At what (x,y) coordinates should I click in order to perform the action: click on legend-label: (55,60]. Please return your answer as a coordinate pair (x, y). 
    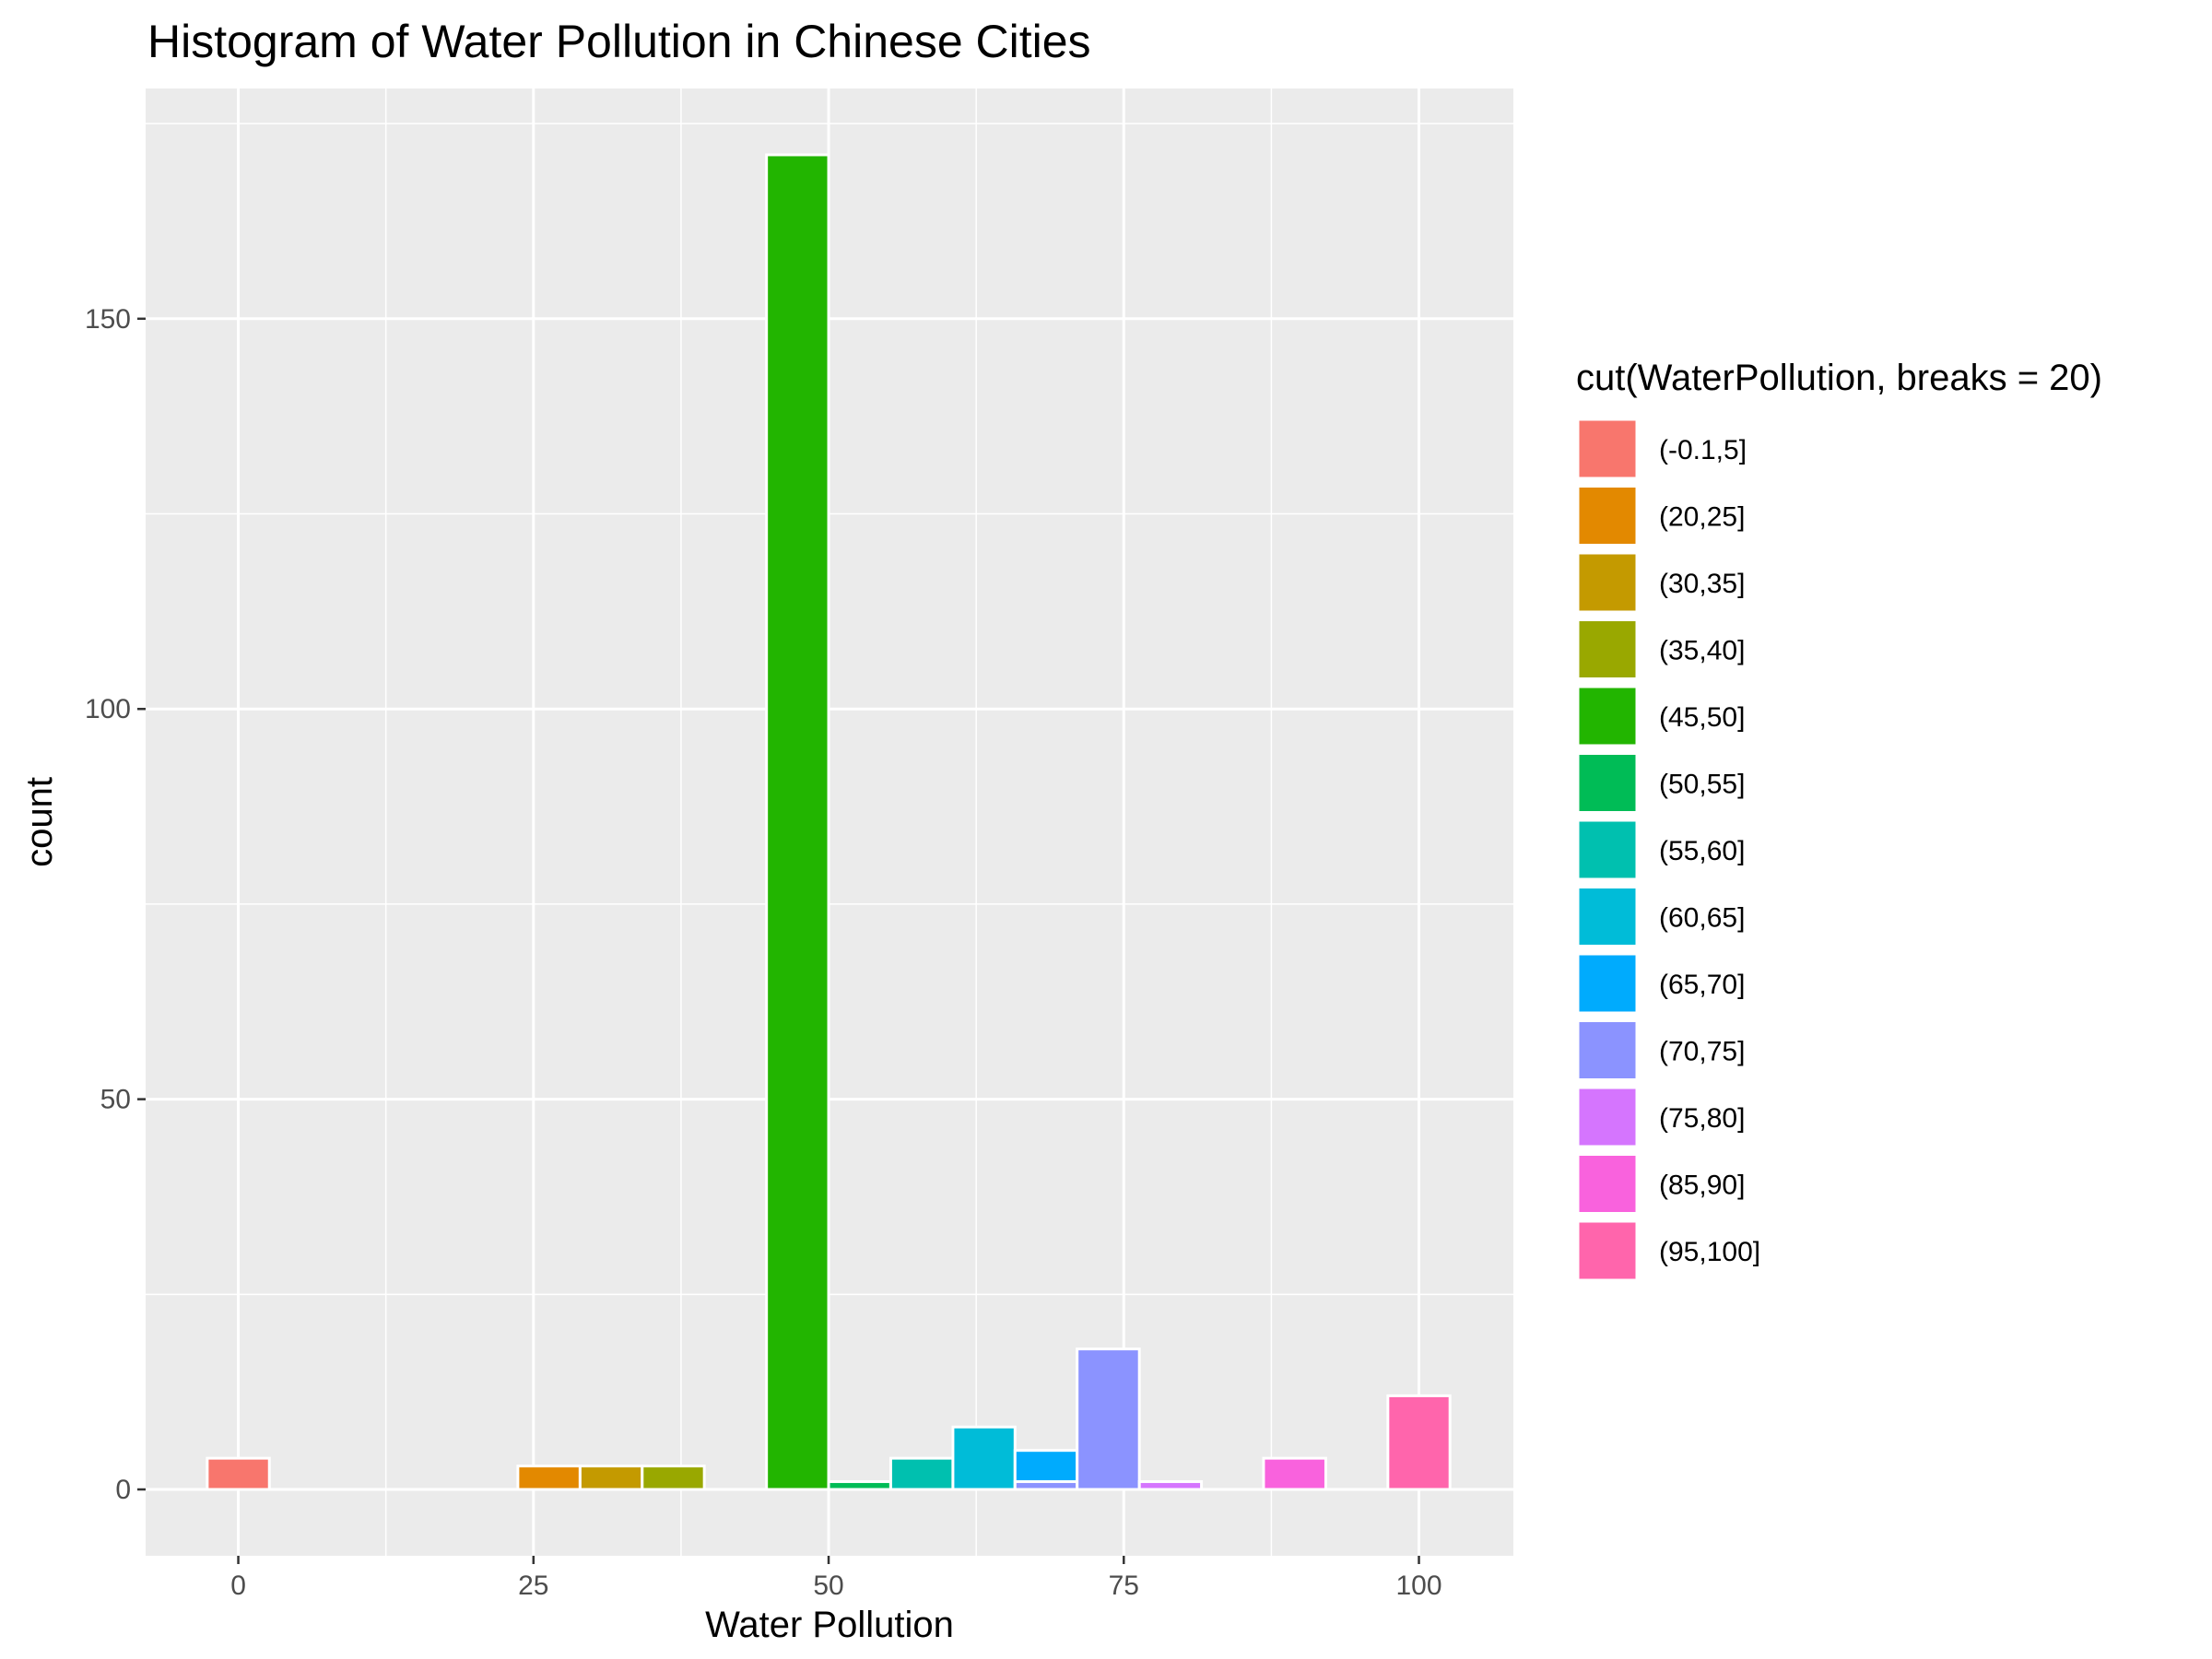
    Looking at the image, I should click on (1702, 851).